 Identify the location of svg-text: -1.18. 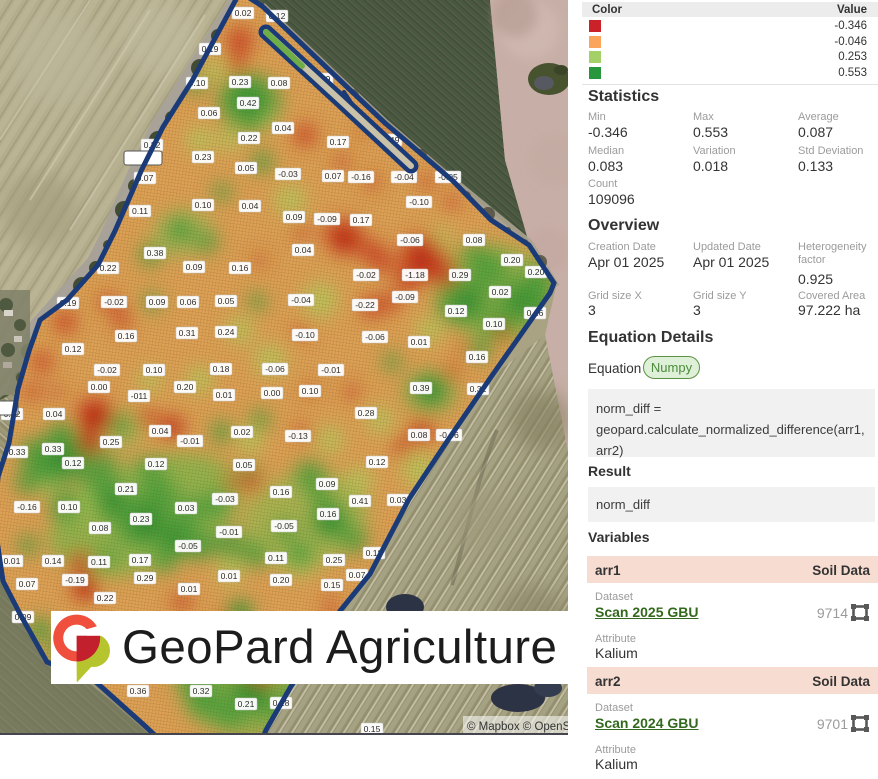
(415, 275).